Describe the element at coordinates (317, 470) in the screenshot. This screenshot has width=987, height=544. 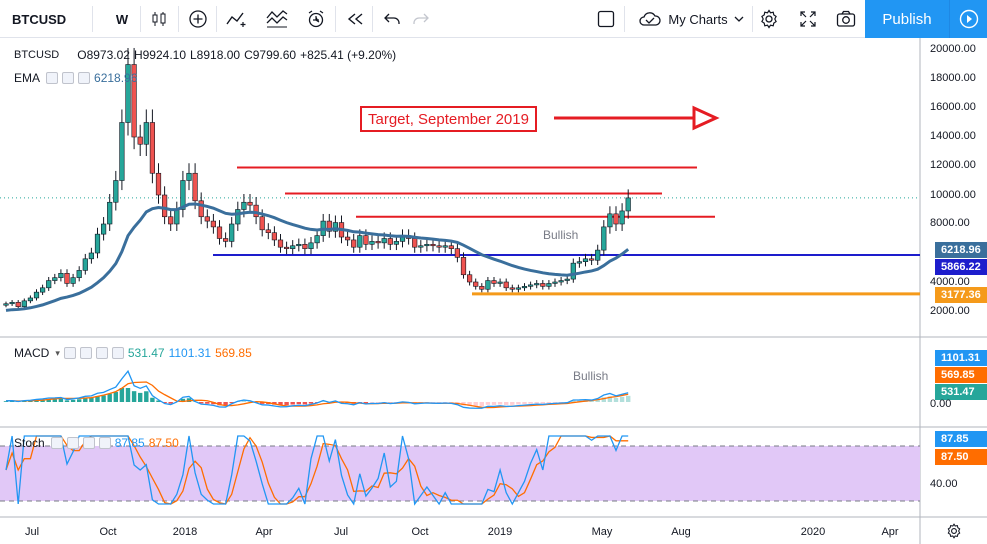
I see `stoch-k-line` at that location.